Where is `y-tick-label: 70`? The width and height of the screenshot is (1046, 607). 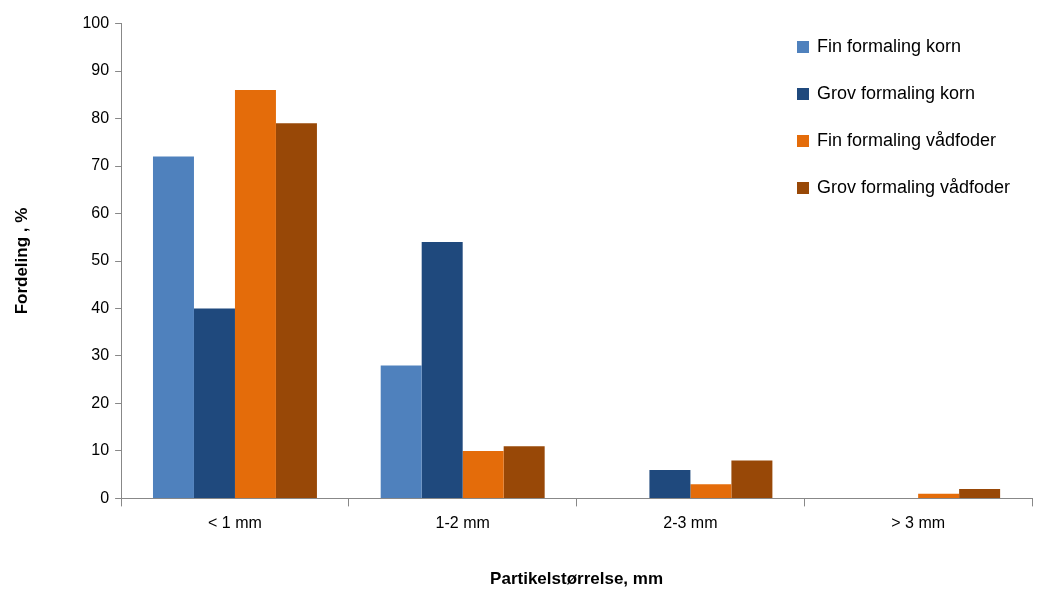
y-tick-label: 70 is located at coordinates (100, 165).